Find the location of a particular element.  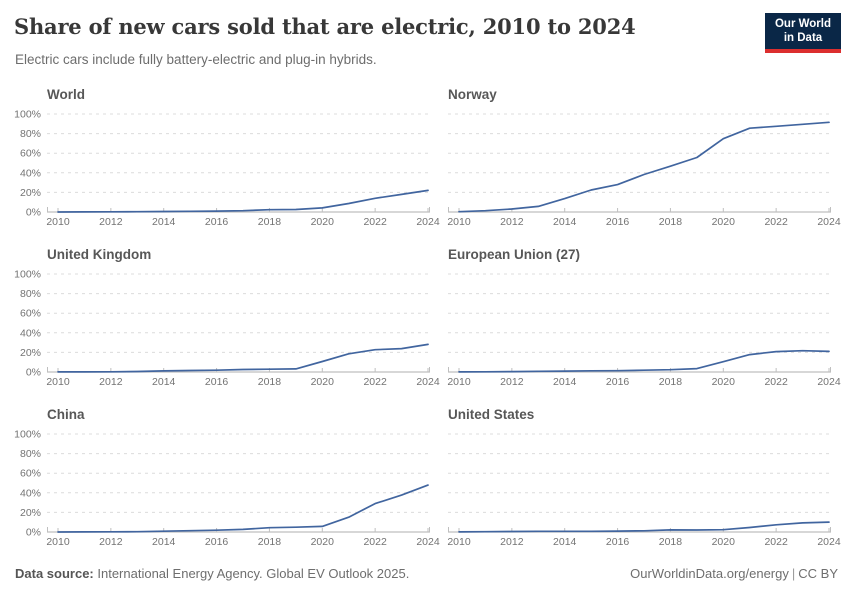

facet-title-world: World is located at coordinates (66, 94).